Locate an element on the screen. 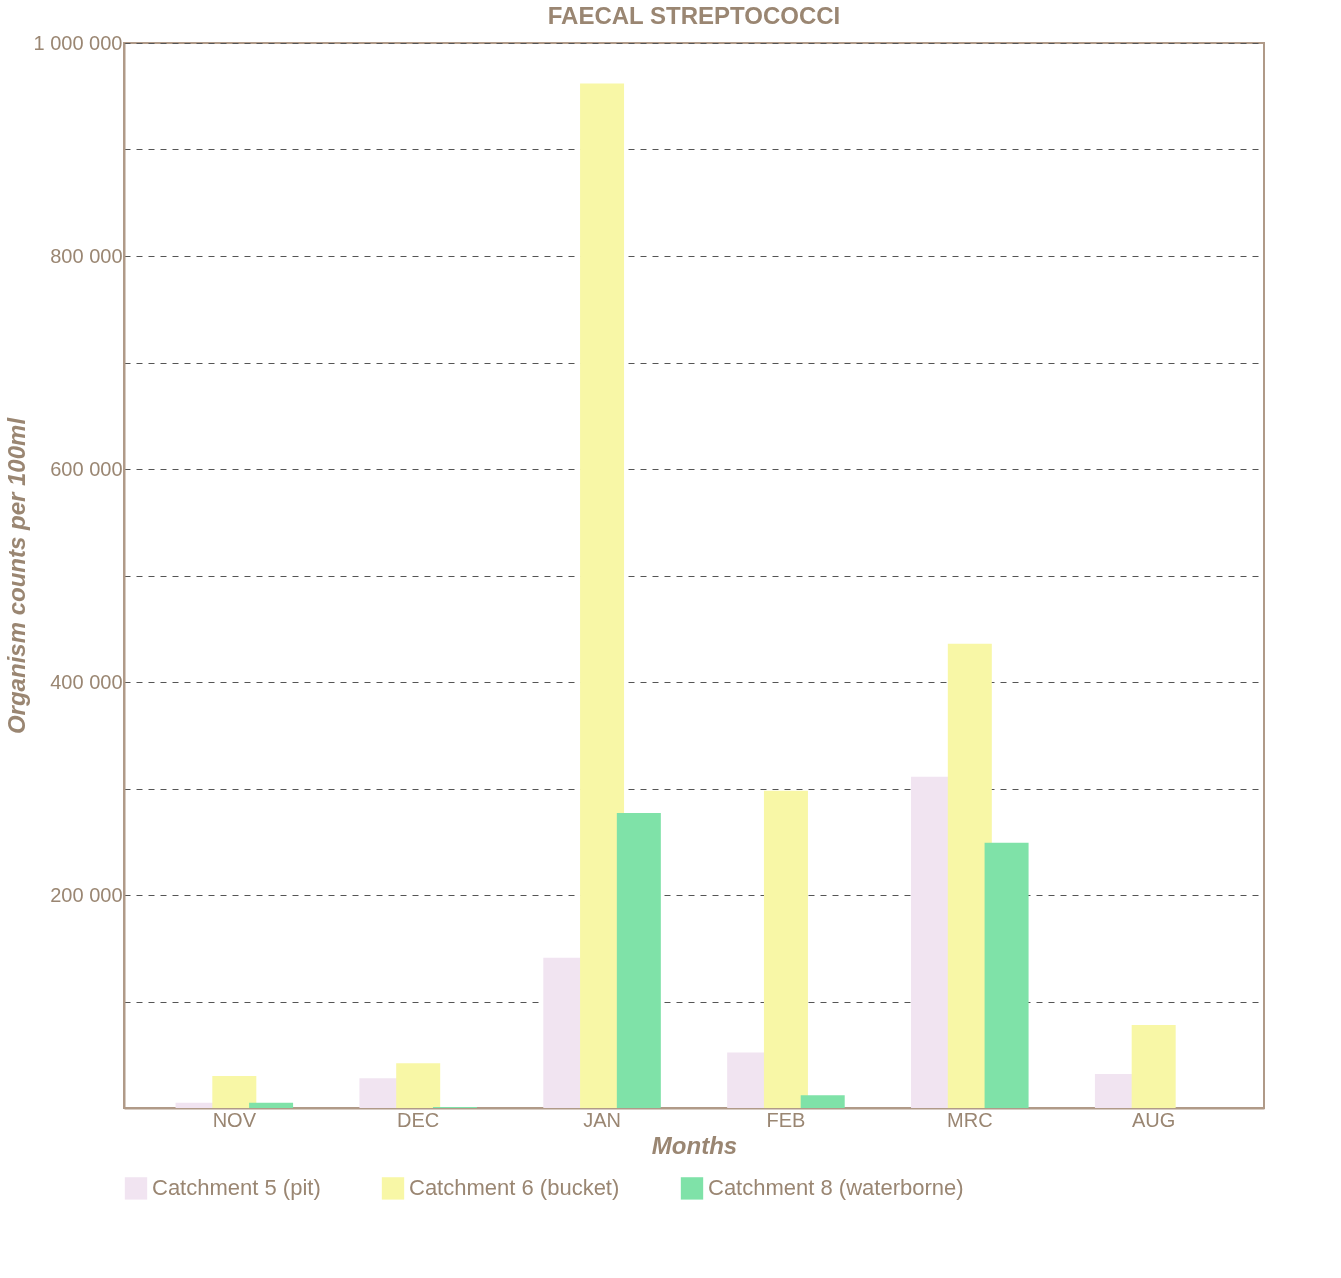 The height and width of the screenshot is (1278, 1341). y-tick-label: 200 000 is located at coordinates (86, 894).